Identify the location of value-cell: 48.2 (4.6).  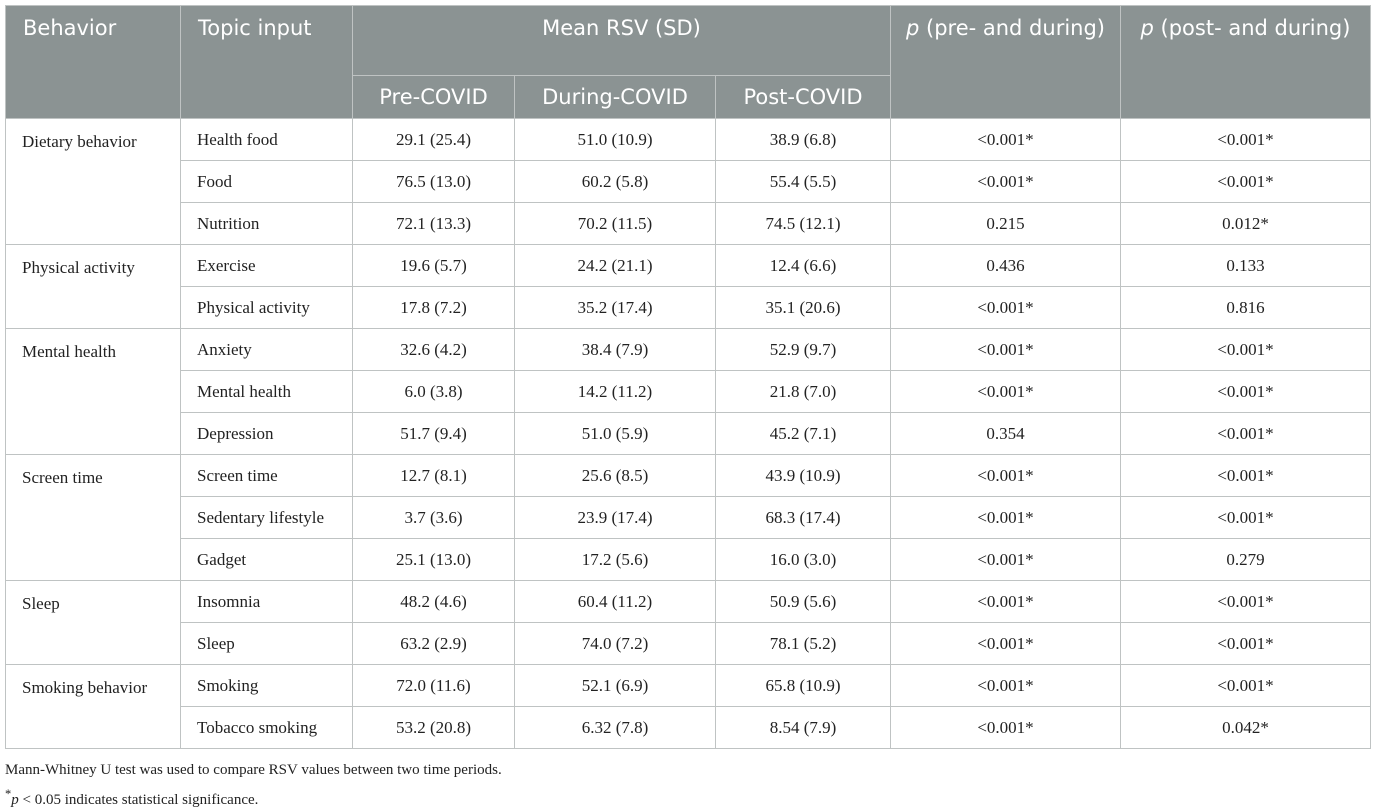
(433, 601).